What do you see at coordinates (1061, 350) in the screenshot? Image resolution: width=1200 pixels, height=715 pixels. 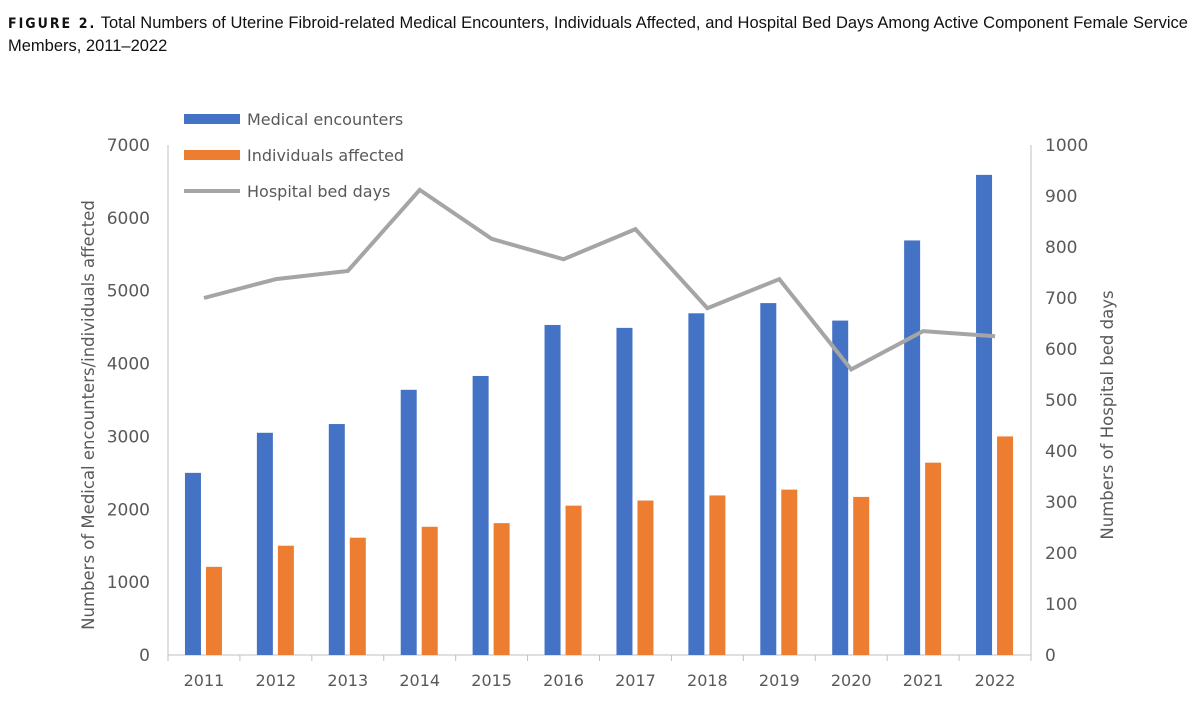 I see `right-tick-label: 600` at bounding box center [1061, 350].